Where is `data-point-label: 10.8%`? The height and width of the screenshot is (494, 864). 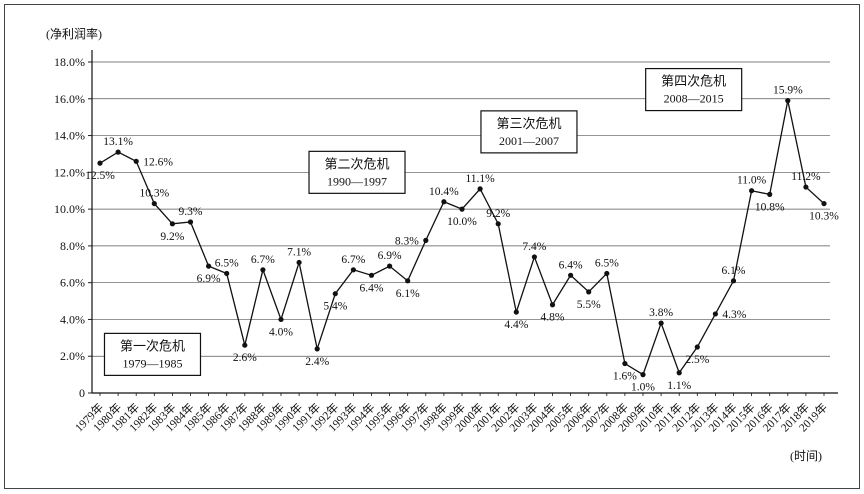
data-point-label: 10.8% is located at coordinates (770, 207).